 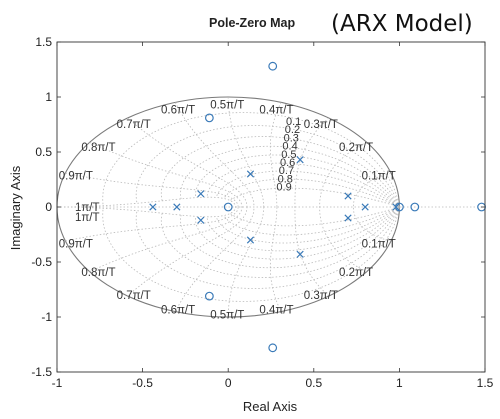 What do you see at coordinates (76, 176) in the screenshot?
I see `frequency-label-upper: 0.9π/T` at bounding box center [76, 176].